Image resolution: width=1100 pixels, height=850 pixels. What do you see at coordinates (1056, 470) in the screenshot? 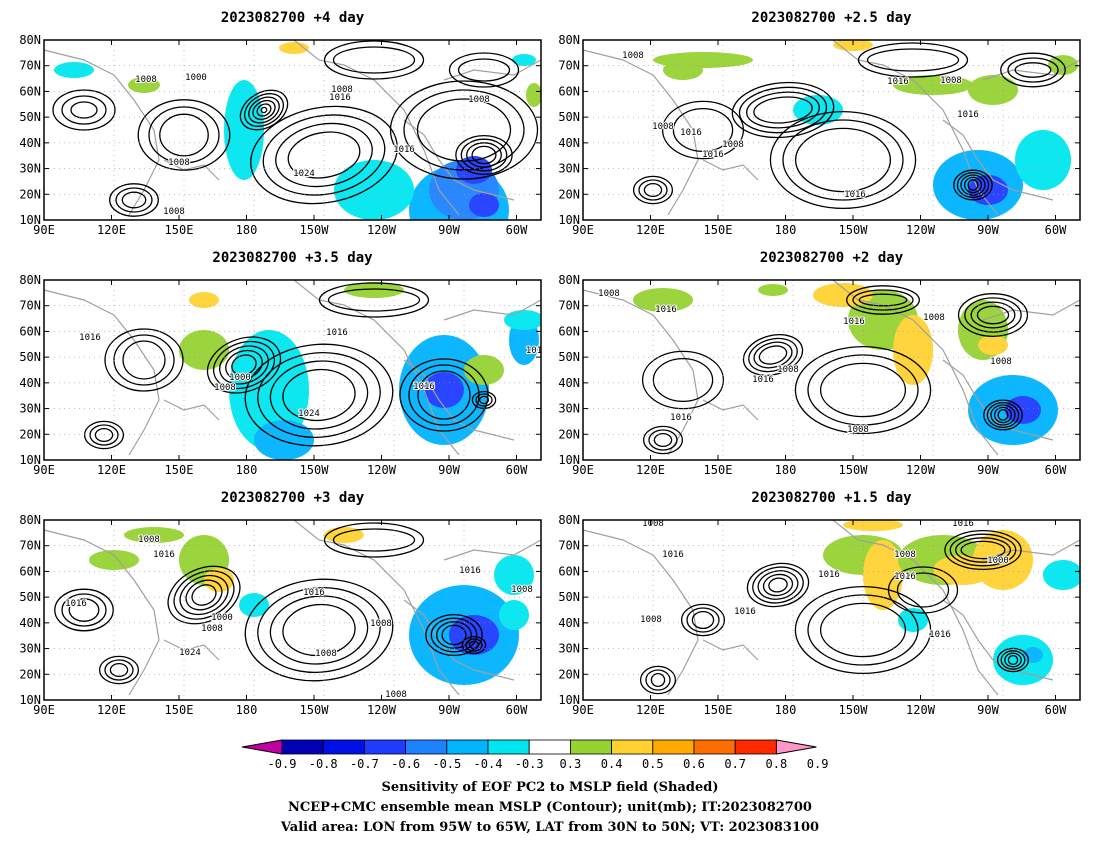
I see `lon-tick-label: 60W` at bounding box center [1056, 470].